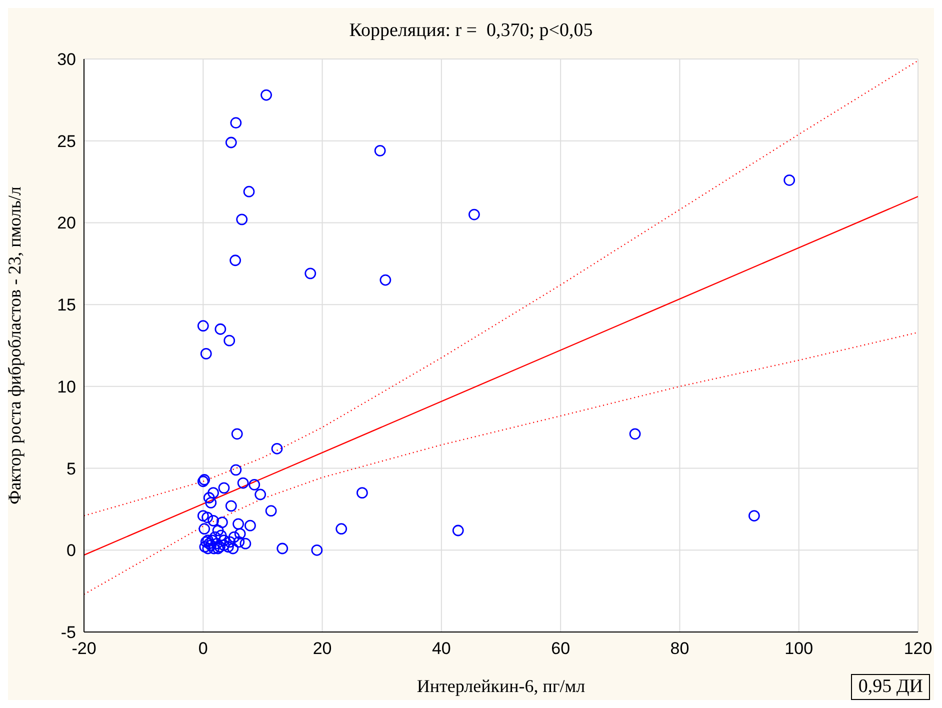 This screenshot has width=942, height=708. What do you see at coordinates (71, 468) in the screenshot?
I see `y-tick-label: 5` at bounding box center [71, 468].